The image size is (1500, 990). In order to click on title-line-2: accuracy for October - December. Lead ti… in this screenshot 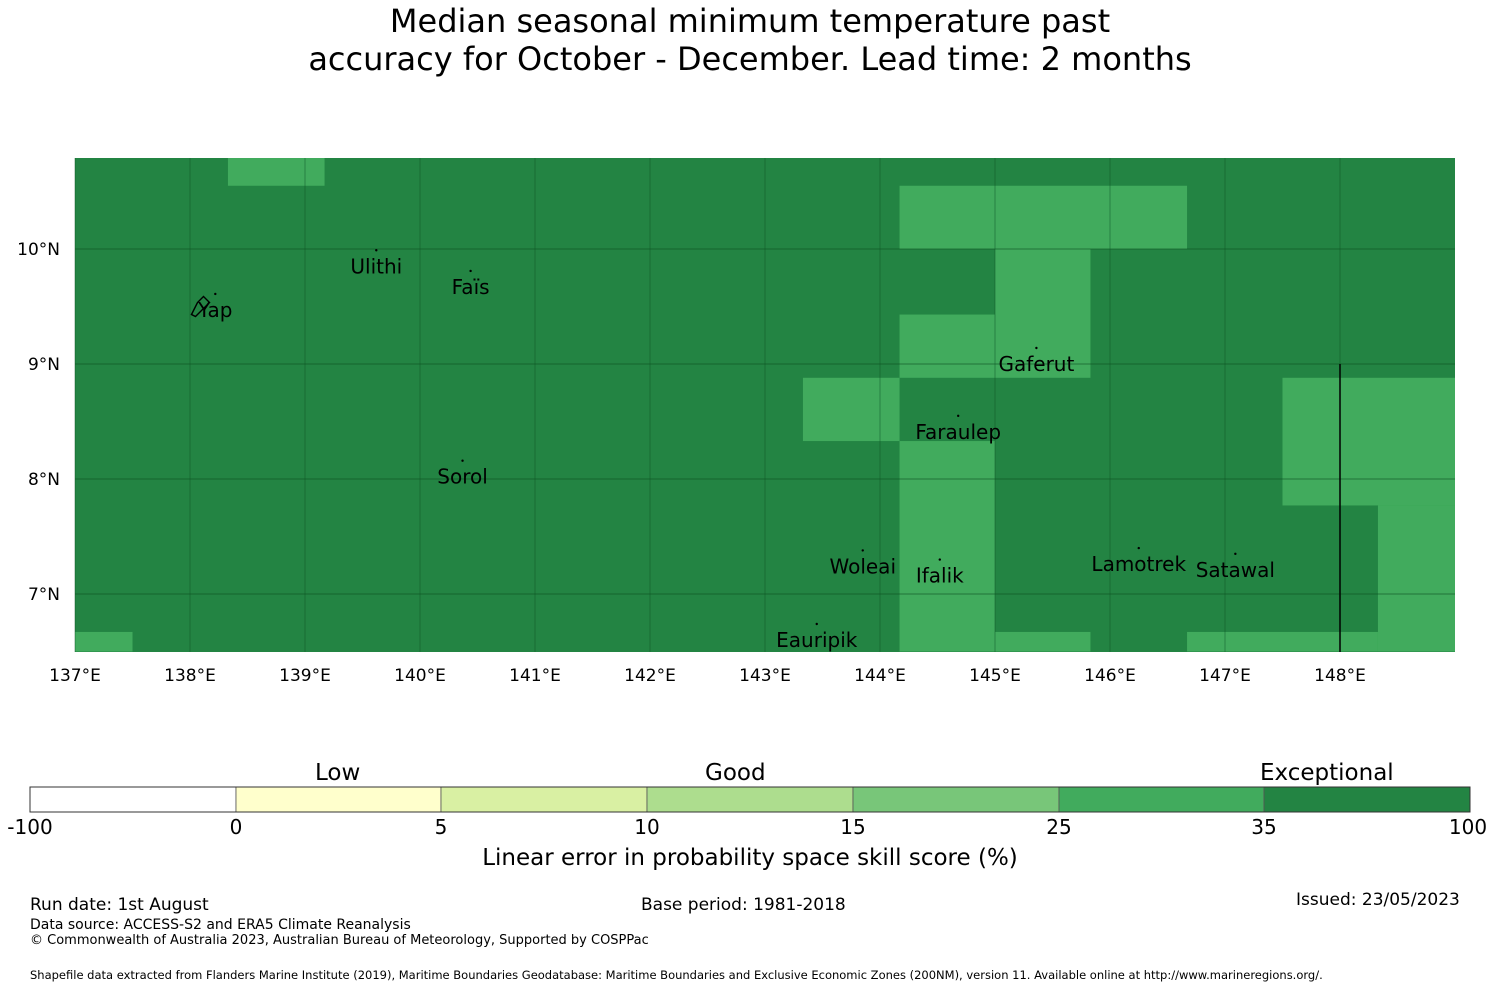, I will do `click(750, 59)`.